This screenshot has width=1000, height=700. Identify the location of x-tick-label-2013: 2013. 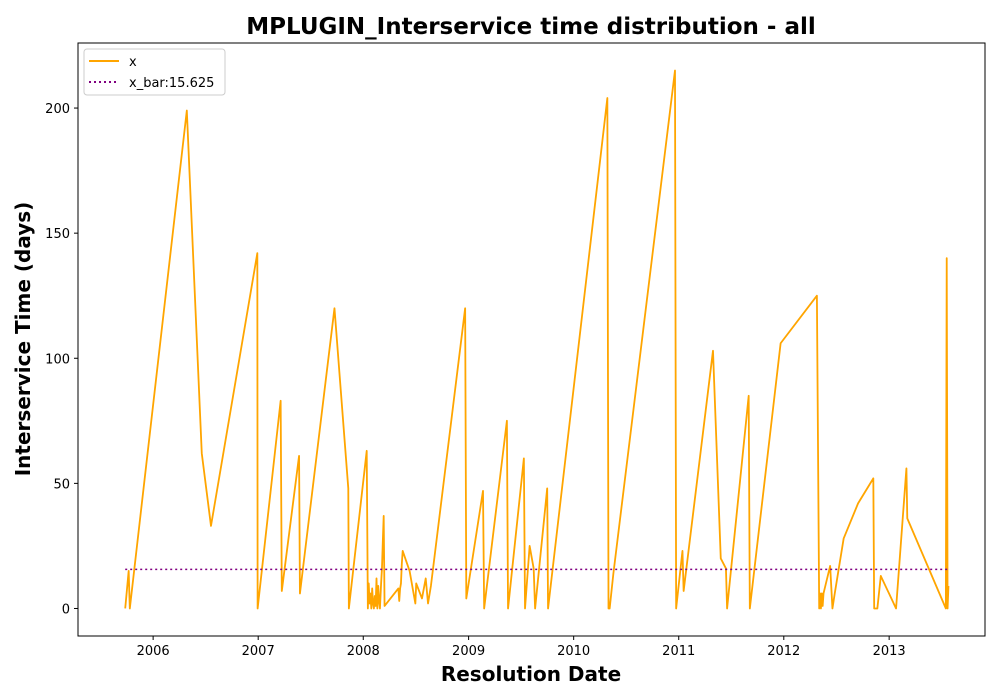
(889, 651).